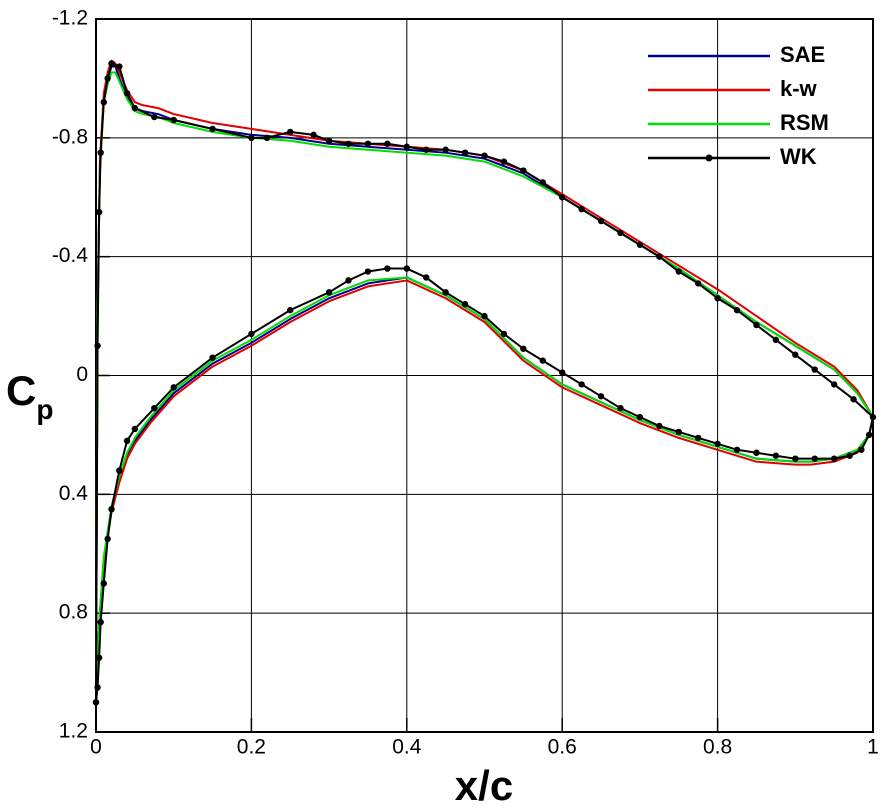 The image size is (889, 812). What do you see at coordinates (96, 747) in the screenshot?
I see `x-tick-label: 0` at bounding box center [96, 747].